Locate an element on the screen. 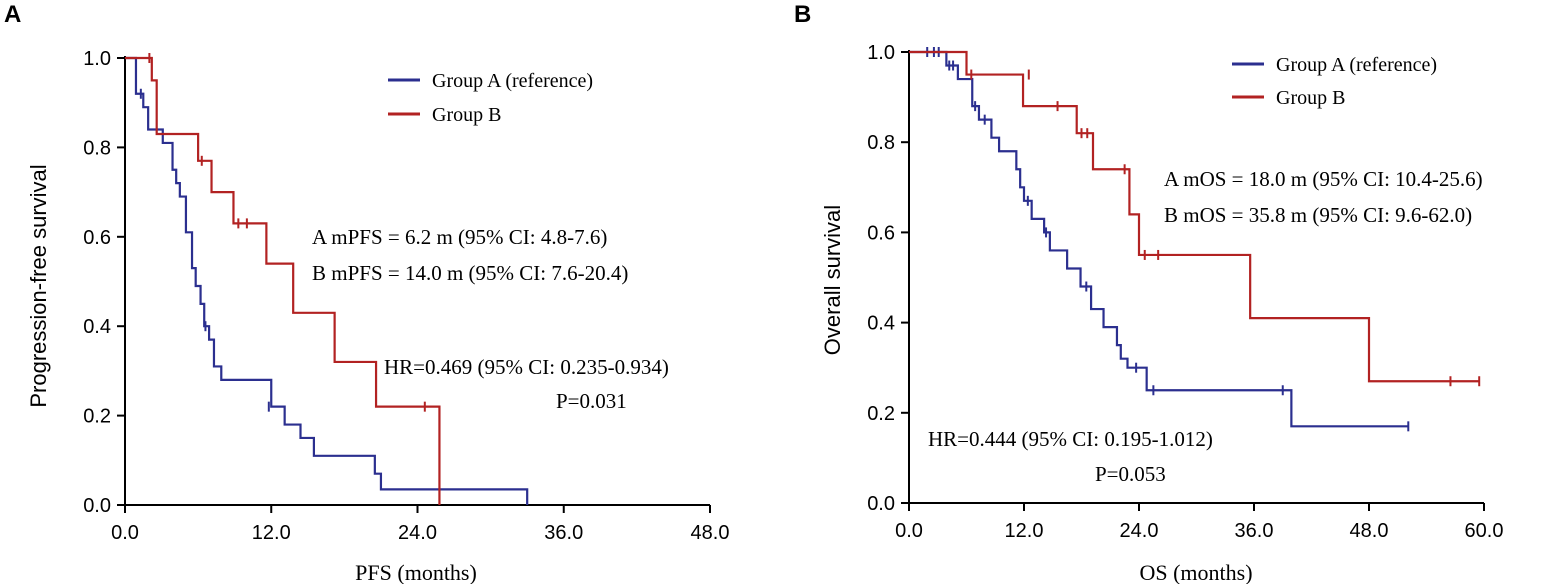 This screenshot has height=584, width=1562. panel-b-y-tick-label: 1.0 is located at coordinates (881, 53).